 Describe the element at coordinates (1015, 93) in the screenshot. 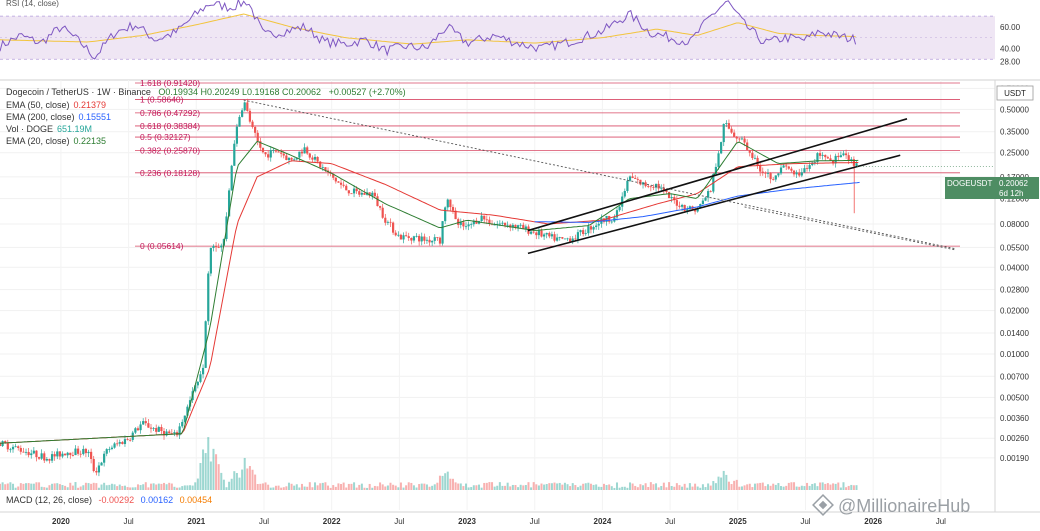

I see `currency-badge` at that location.